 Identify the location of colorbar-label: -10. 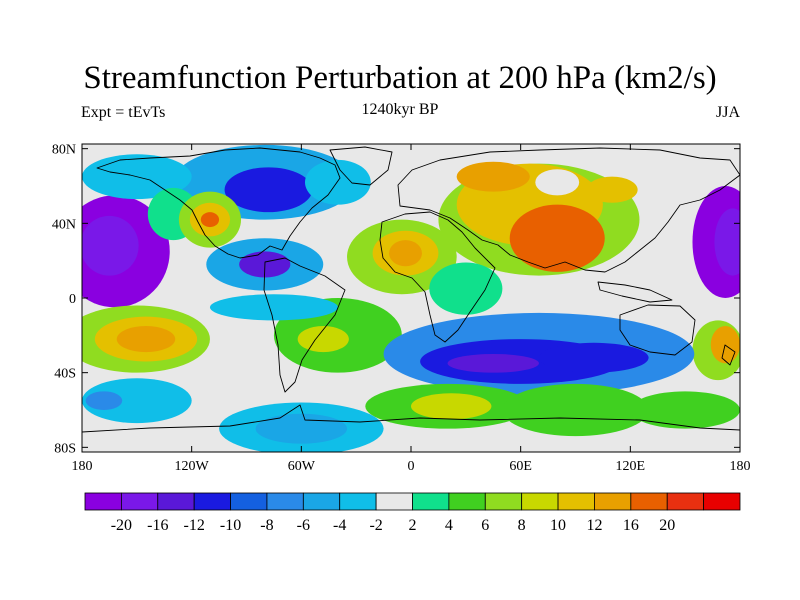
(230, 525).